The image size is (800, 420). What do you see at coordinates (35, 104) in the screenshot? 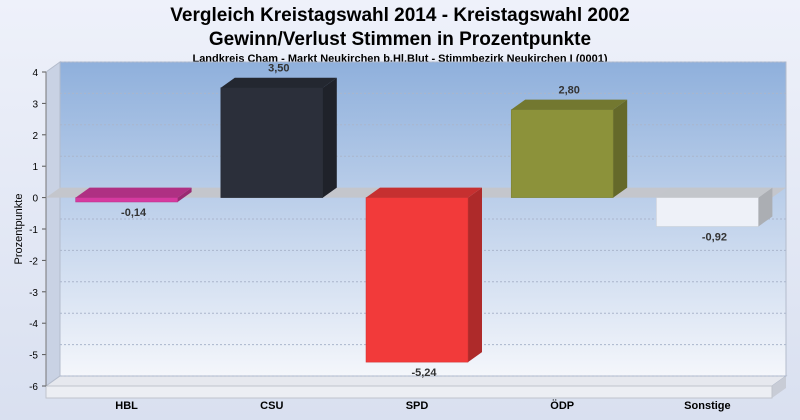
I see `y-tick-label: 3` at bounding box center [35, 104].